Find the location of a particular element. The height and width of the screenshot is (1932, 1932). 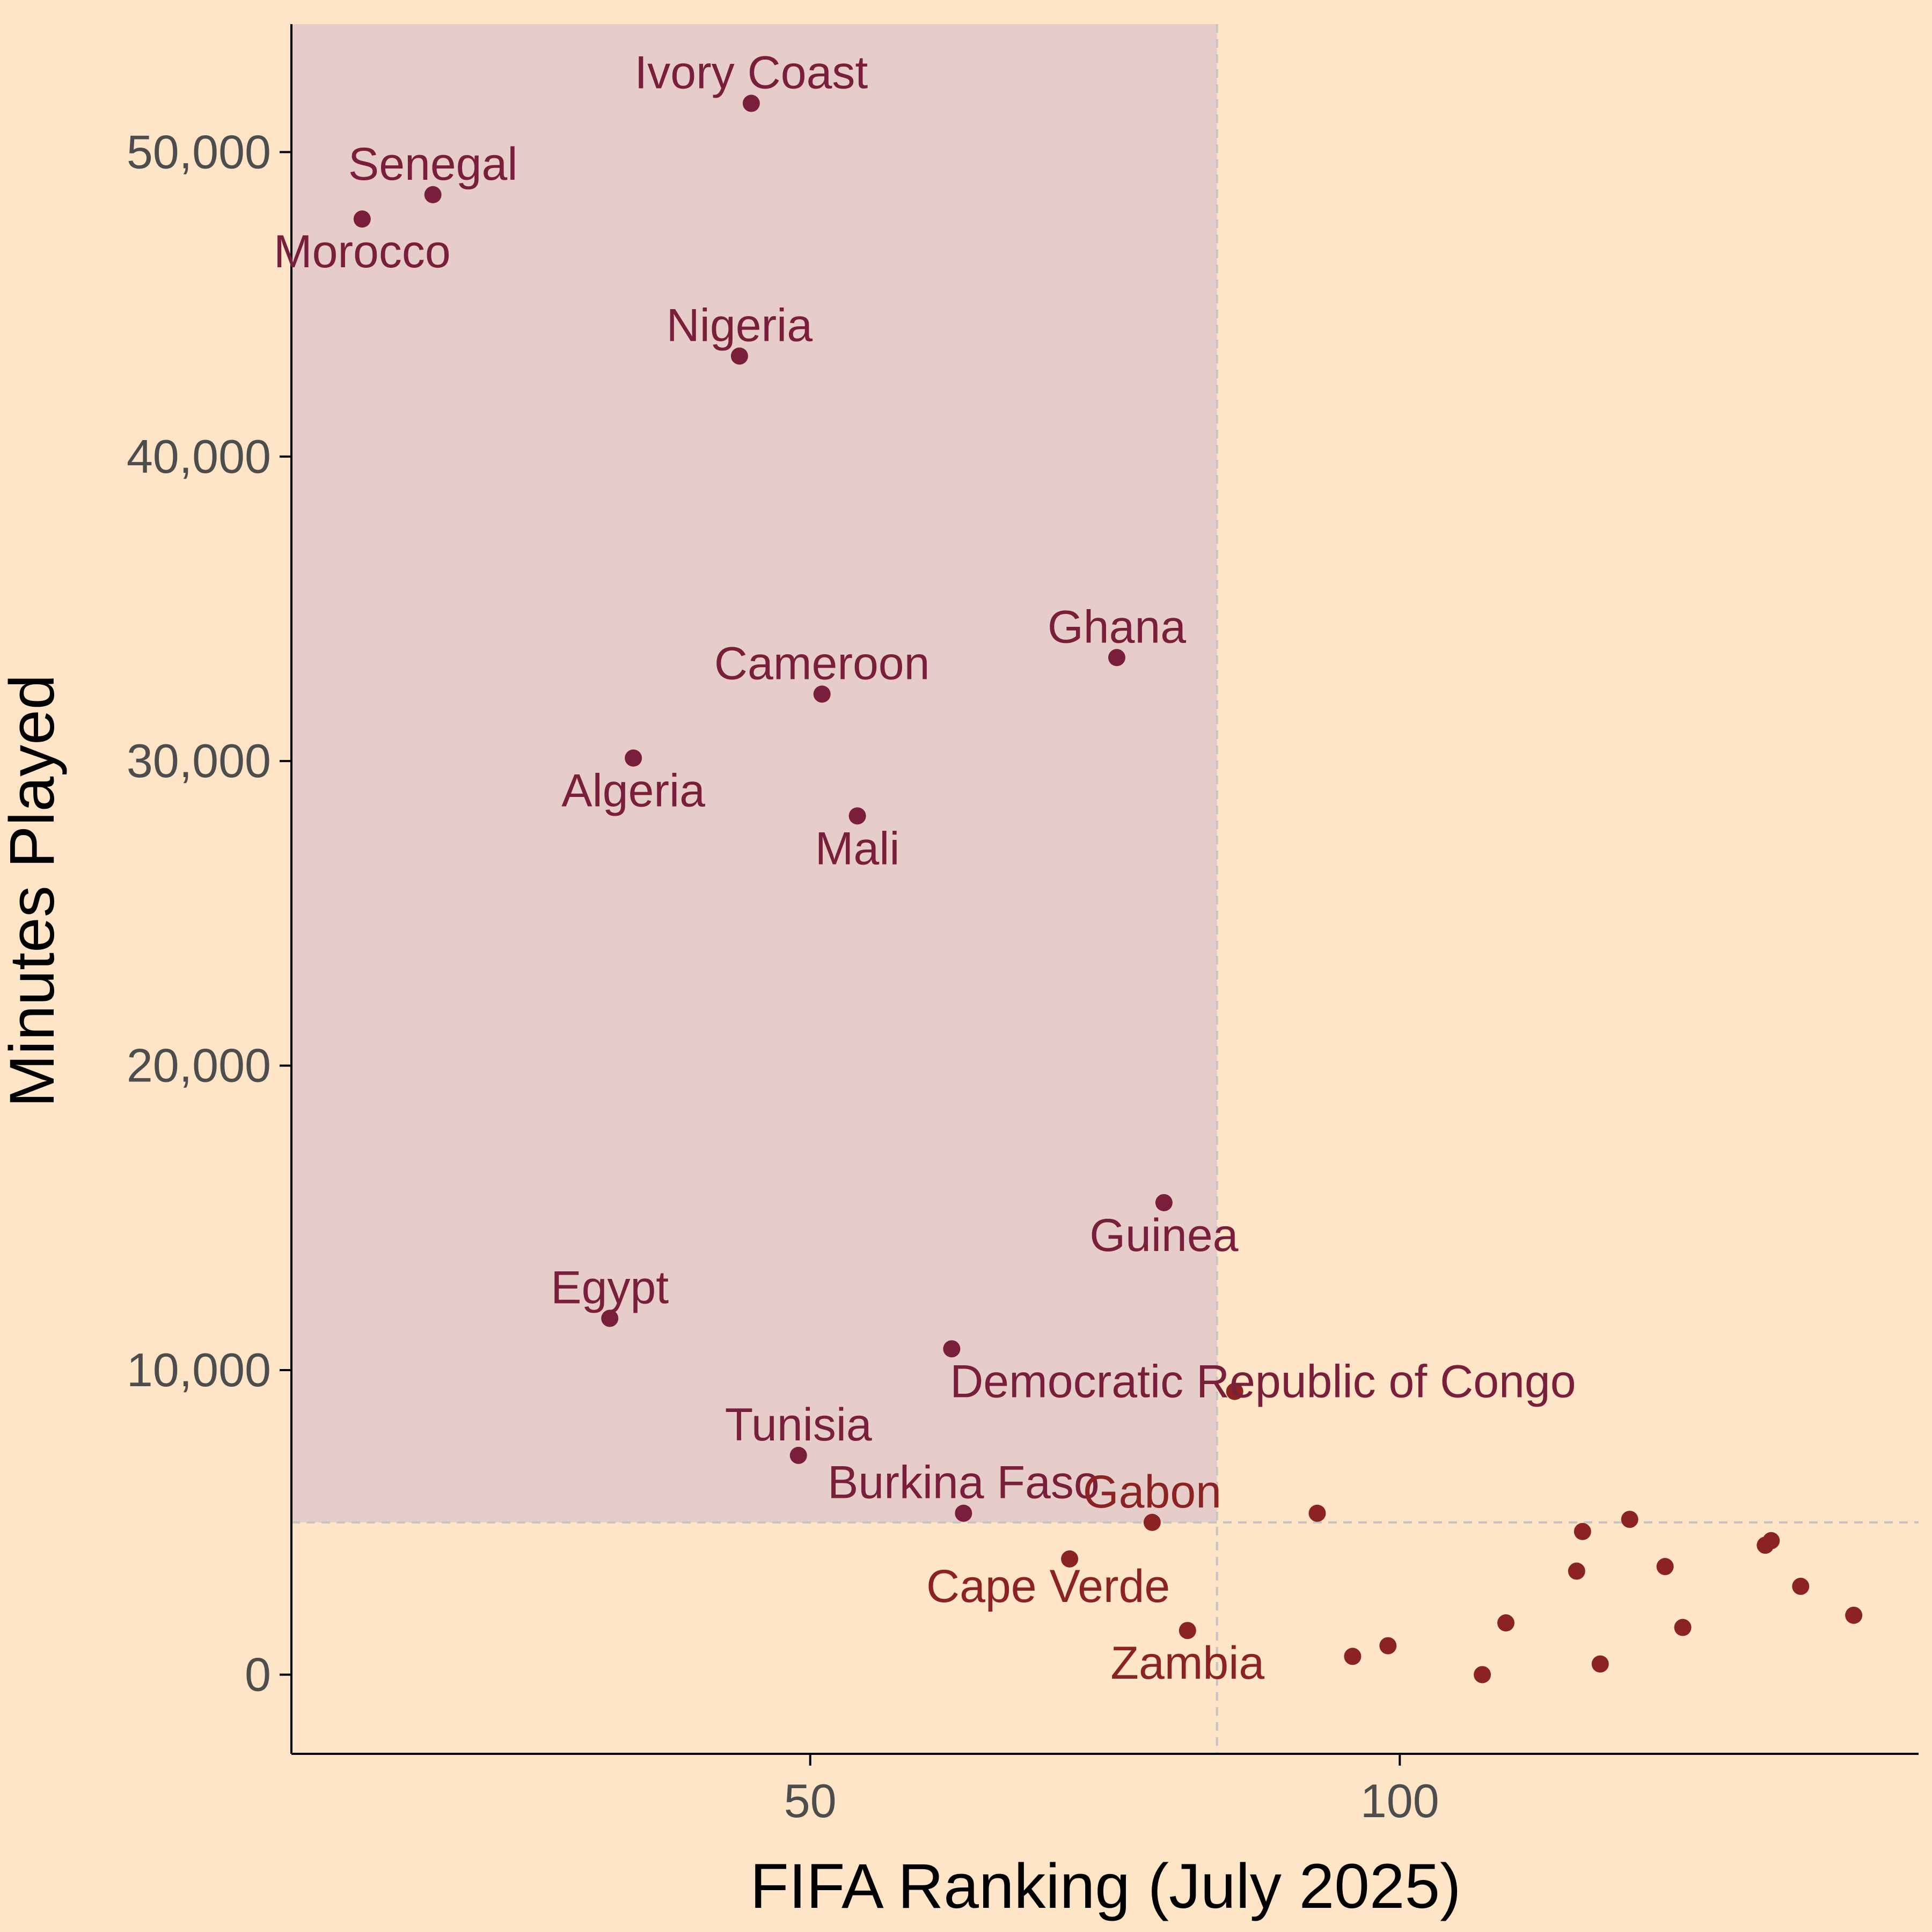

point-label: Cape Verde is located at coordinates (1048, 1586).